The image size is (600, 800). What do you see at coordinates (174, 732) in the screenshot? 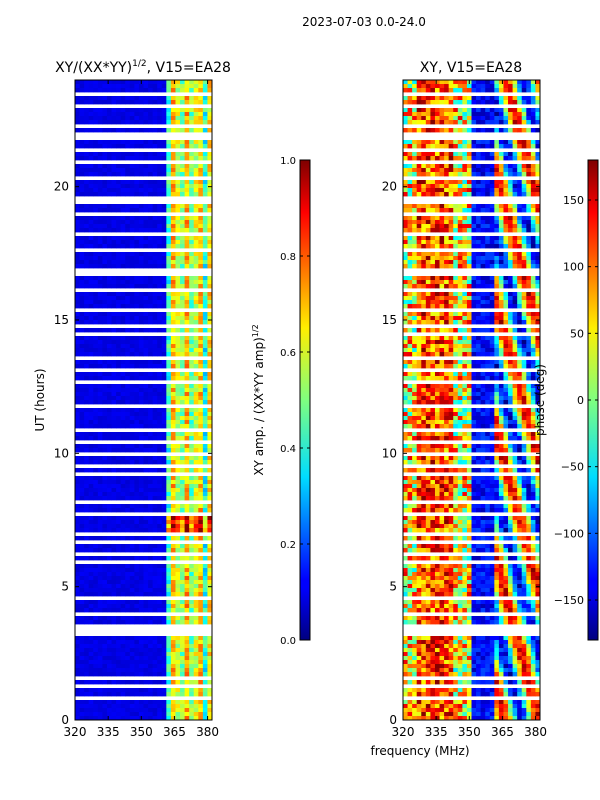
I see `x-tick-label: 365` at bounding box center [174, 732].